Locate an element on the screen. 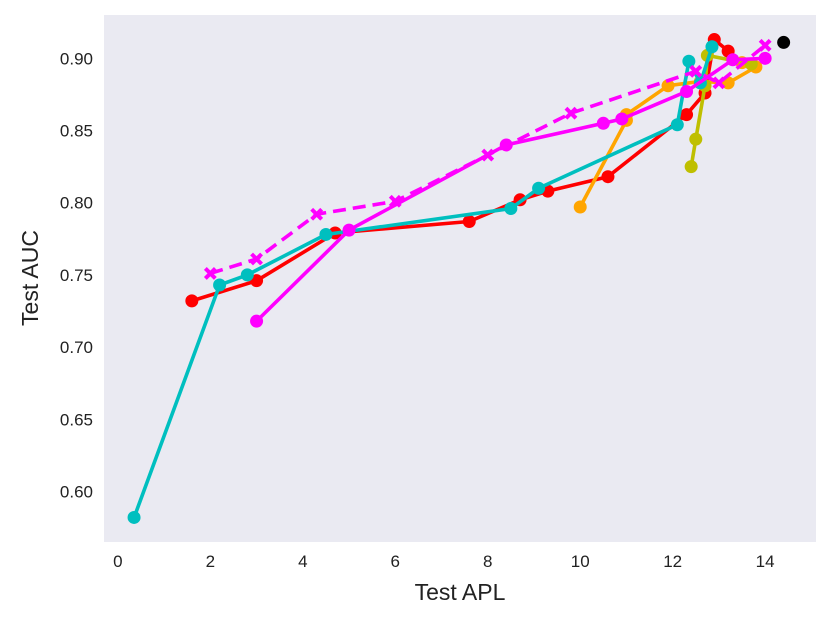  x-tick-label: 2 is located at coordinates (210, 561).